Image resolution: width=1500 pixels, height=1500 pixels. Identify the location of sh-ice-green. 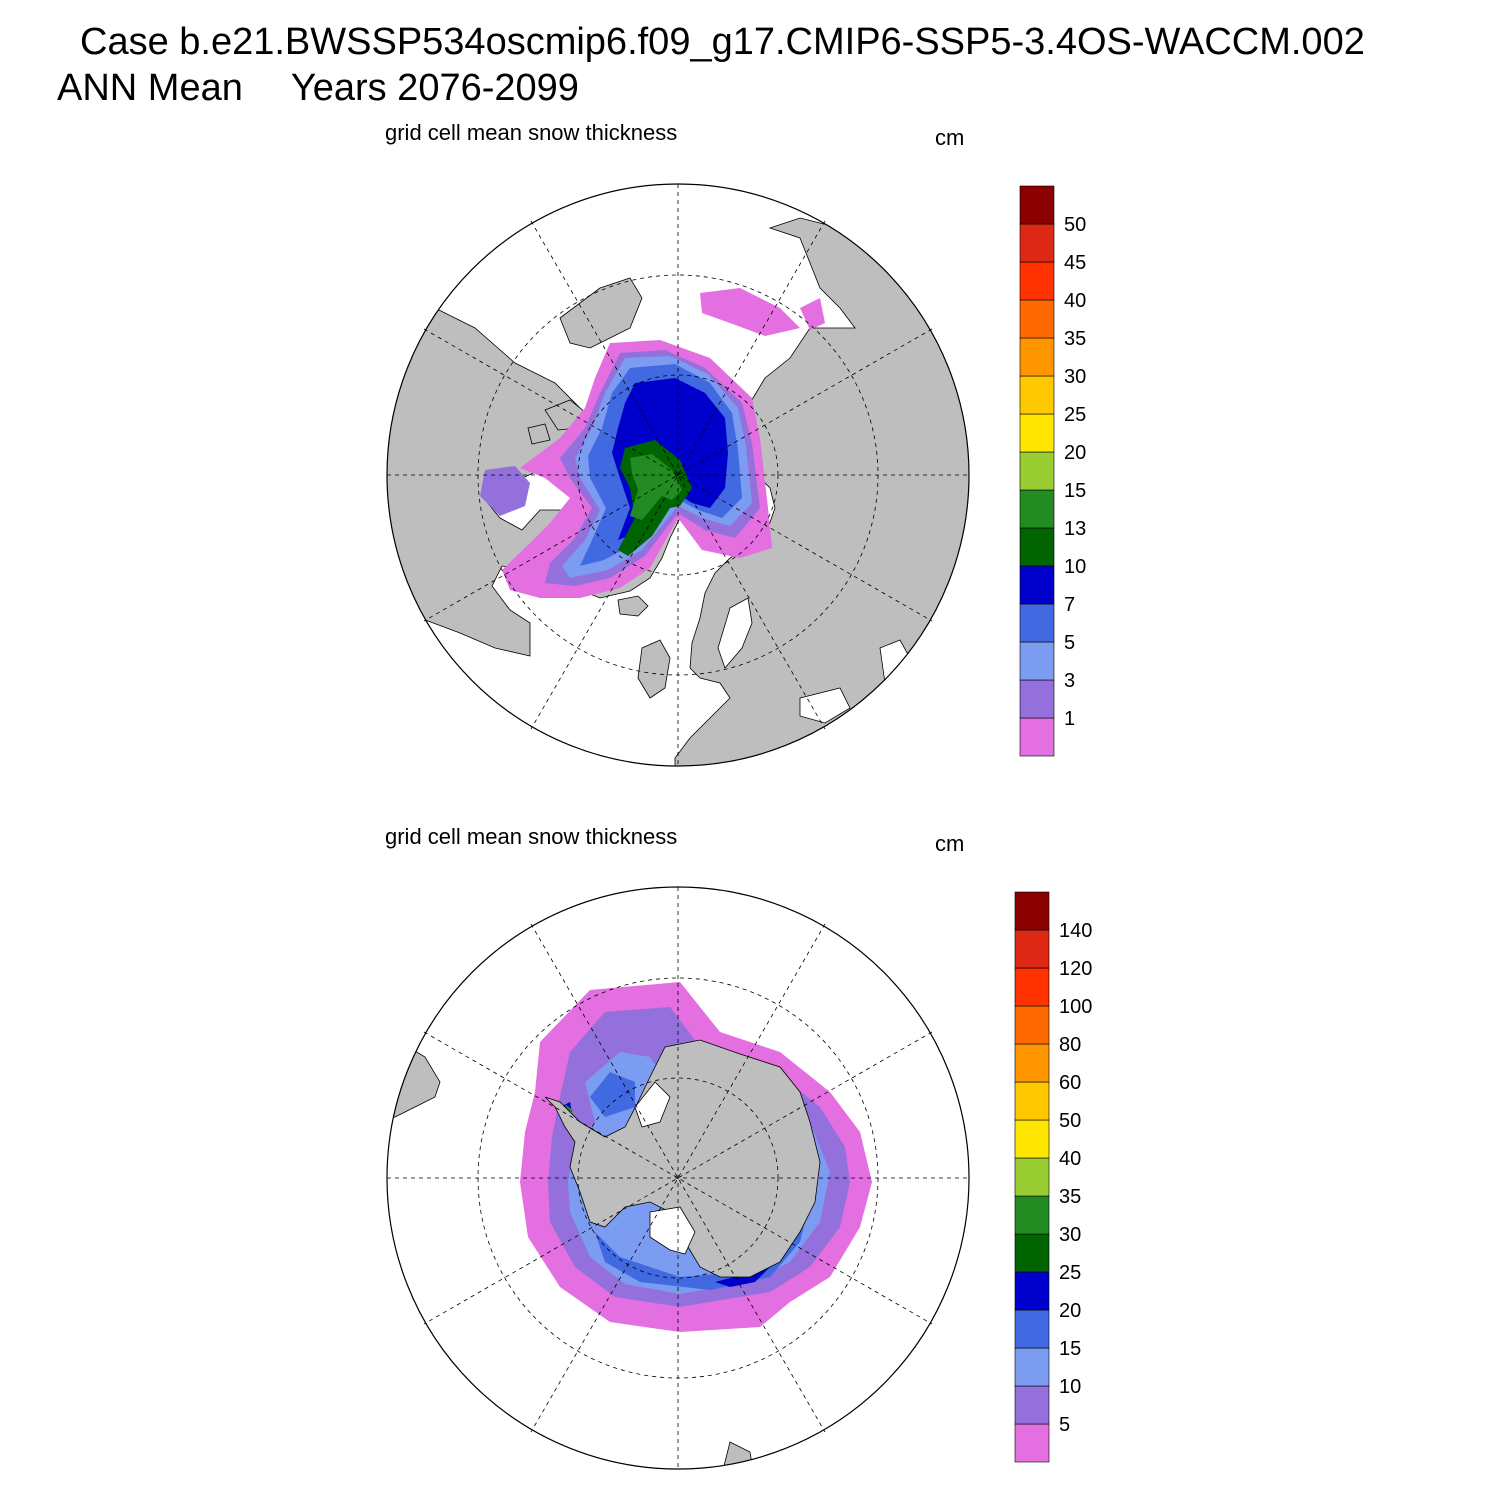
(569, 1109).